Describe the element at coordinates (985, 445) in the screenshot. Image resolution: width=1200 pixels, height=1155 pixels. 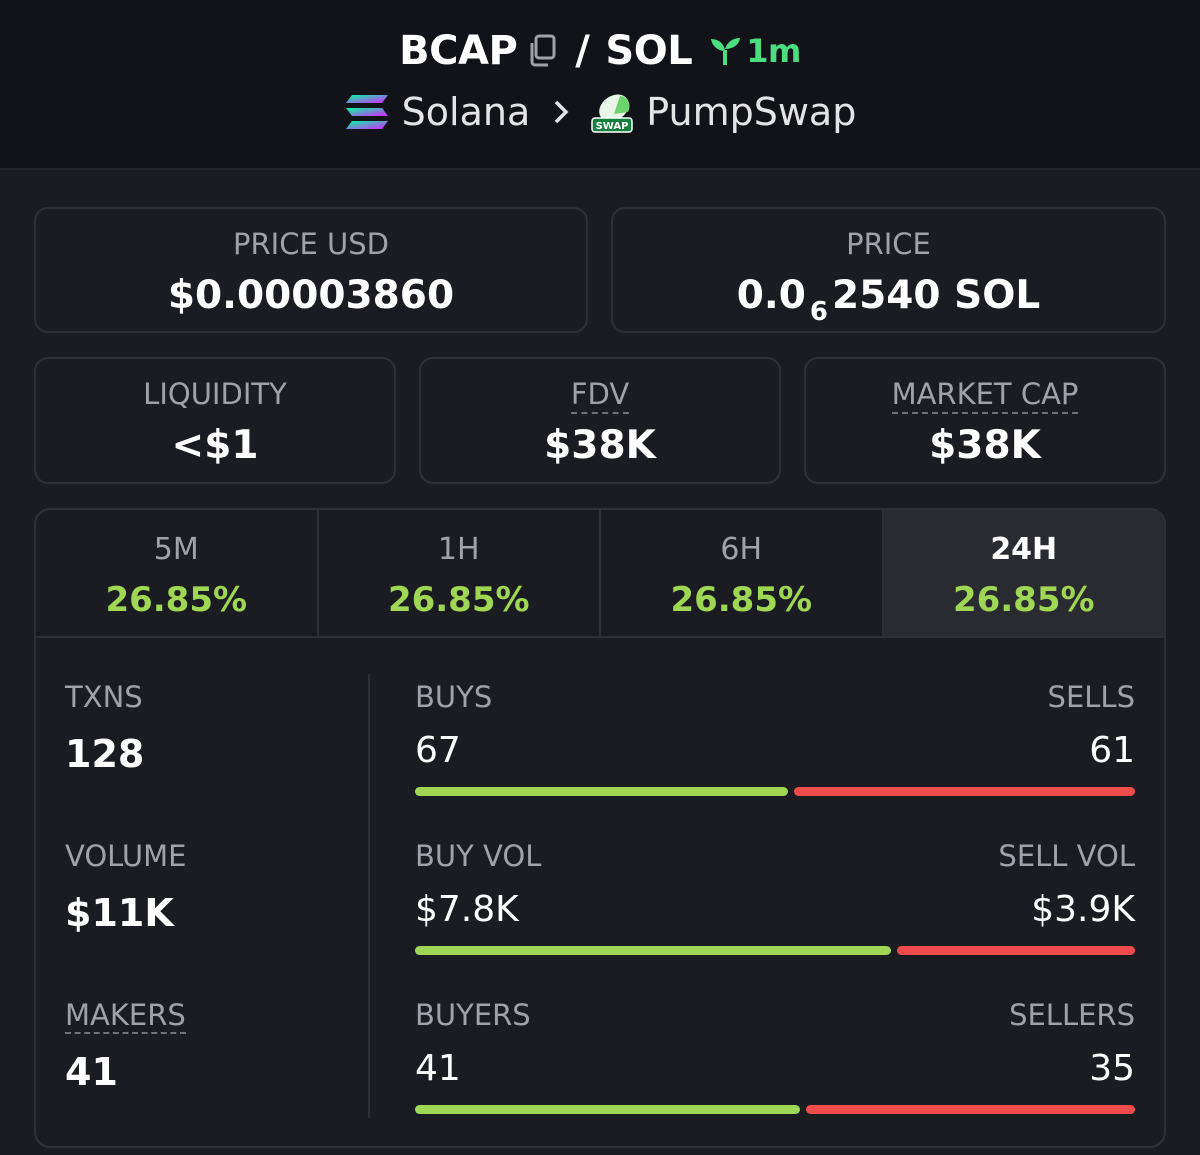
I see `market-cap-value: $38K` at that location.